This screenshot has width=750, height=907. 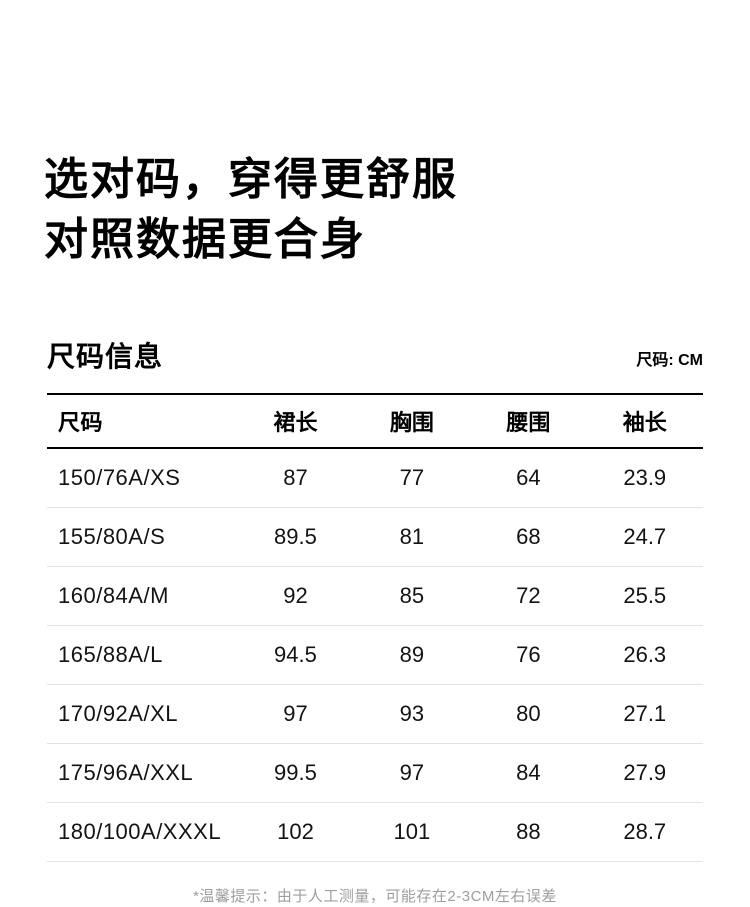 What do you see at coordinates (528, 422) in the screenshot?
I see `column-header-waist: 腰围` at bounding box center [528, 422].